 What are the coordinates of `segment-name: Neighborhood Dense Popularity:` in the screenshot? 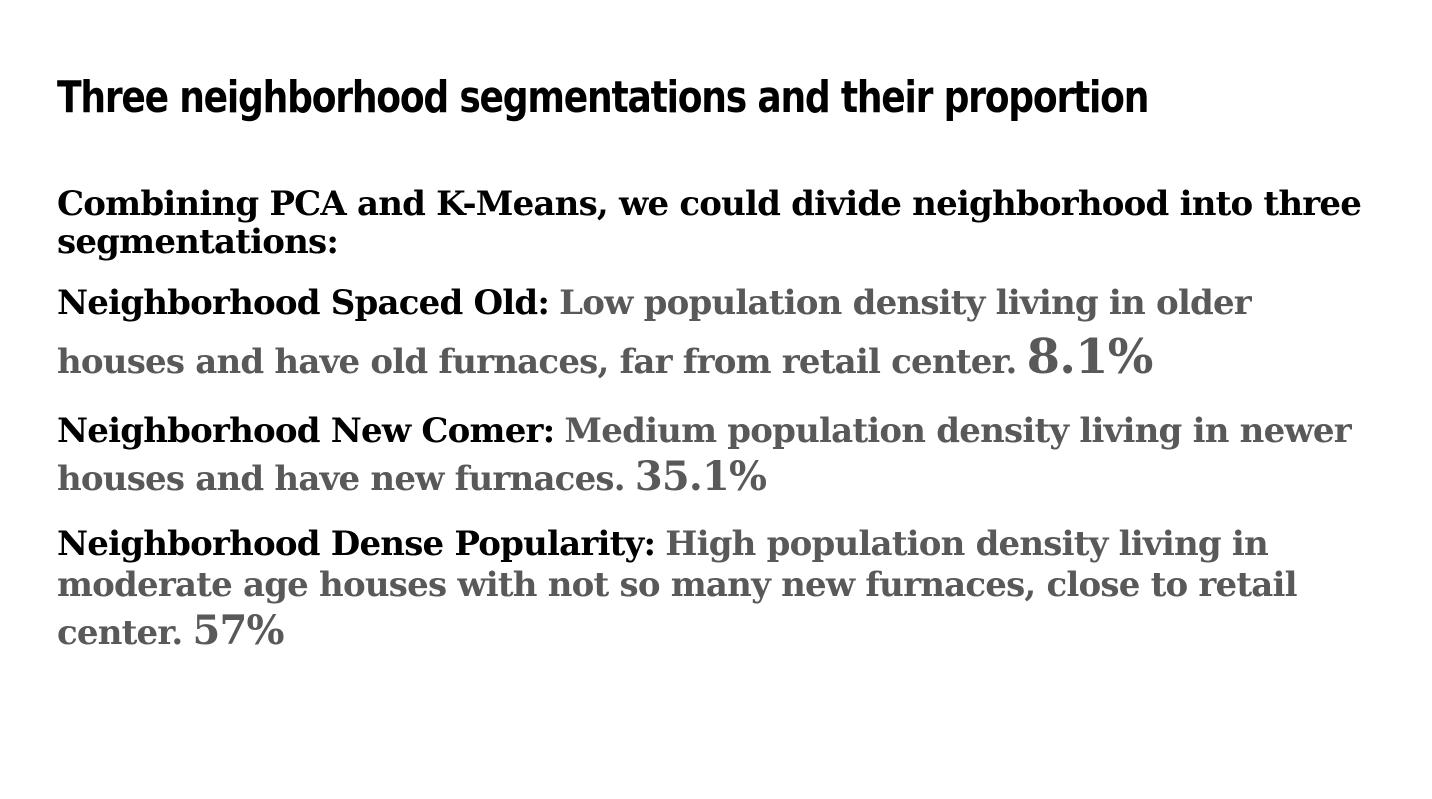 It's located at (356, 543).